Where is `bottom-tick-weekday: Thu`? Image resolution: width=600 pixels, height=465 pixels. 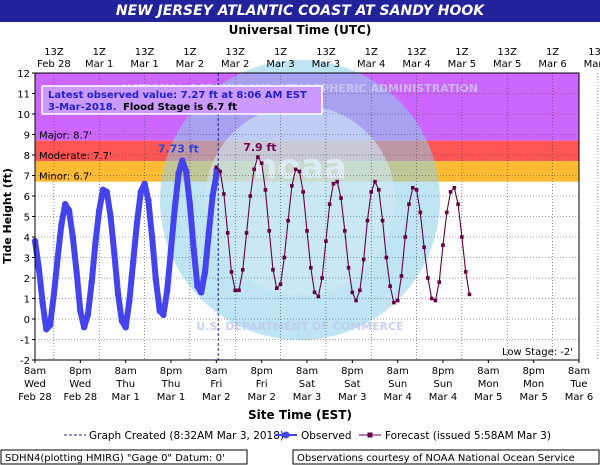 bottom-tick-weekday: Thu is located at coordinates (125, 384).